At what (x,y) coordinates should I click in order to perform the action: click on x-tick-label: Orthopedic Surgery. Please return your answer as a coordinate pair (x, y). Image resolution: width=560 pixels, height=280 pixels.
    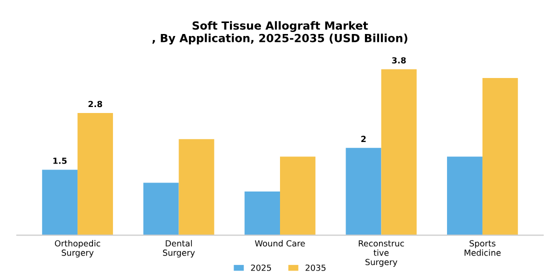
    Looking at the image, I should click on (77, 249).